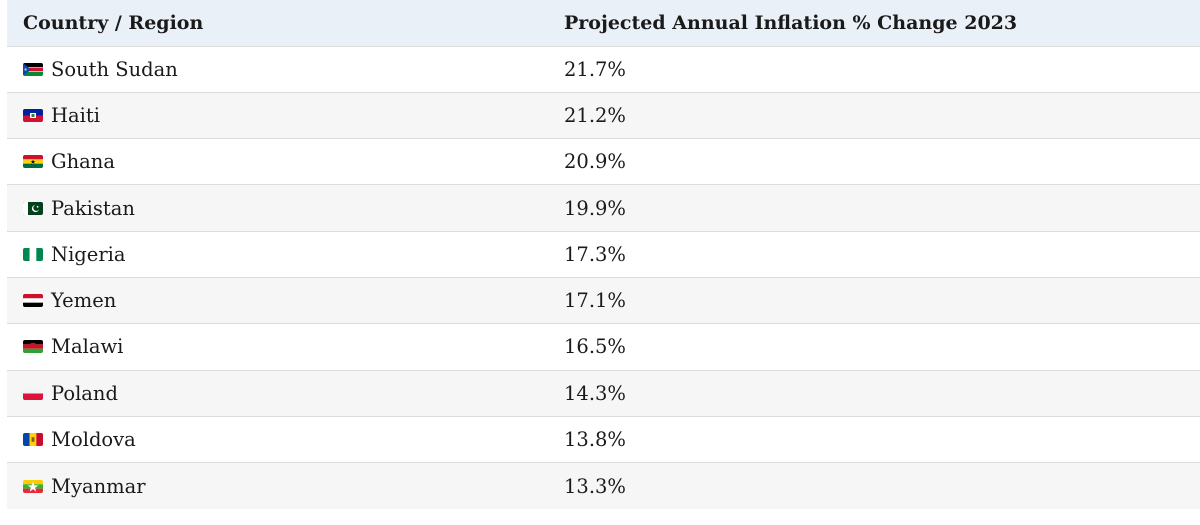 Image resolution: width=1200 pixels, height=525 pixels. What do you see at coordinates (33, 486) in the screenshot?
I see `myanmar-flag-icon` at bounding box center [33, 486].